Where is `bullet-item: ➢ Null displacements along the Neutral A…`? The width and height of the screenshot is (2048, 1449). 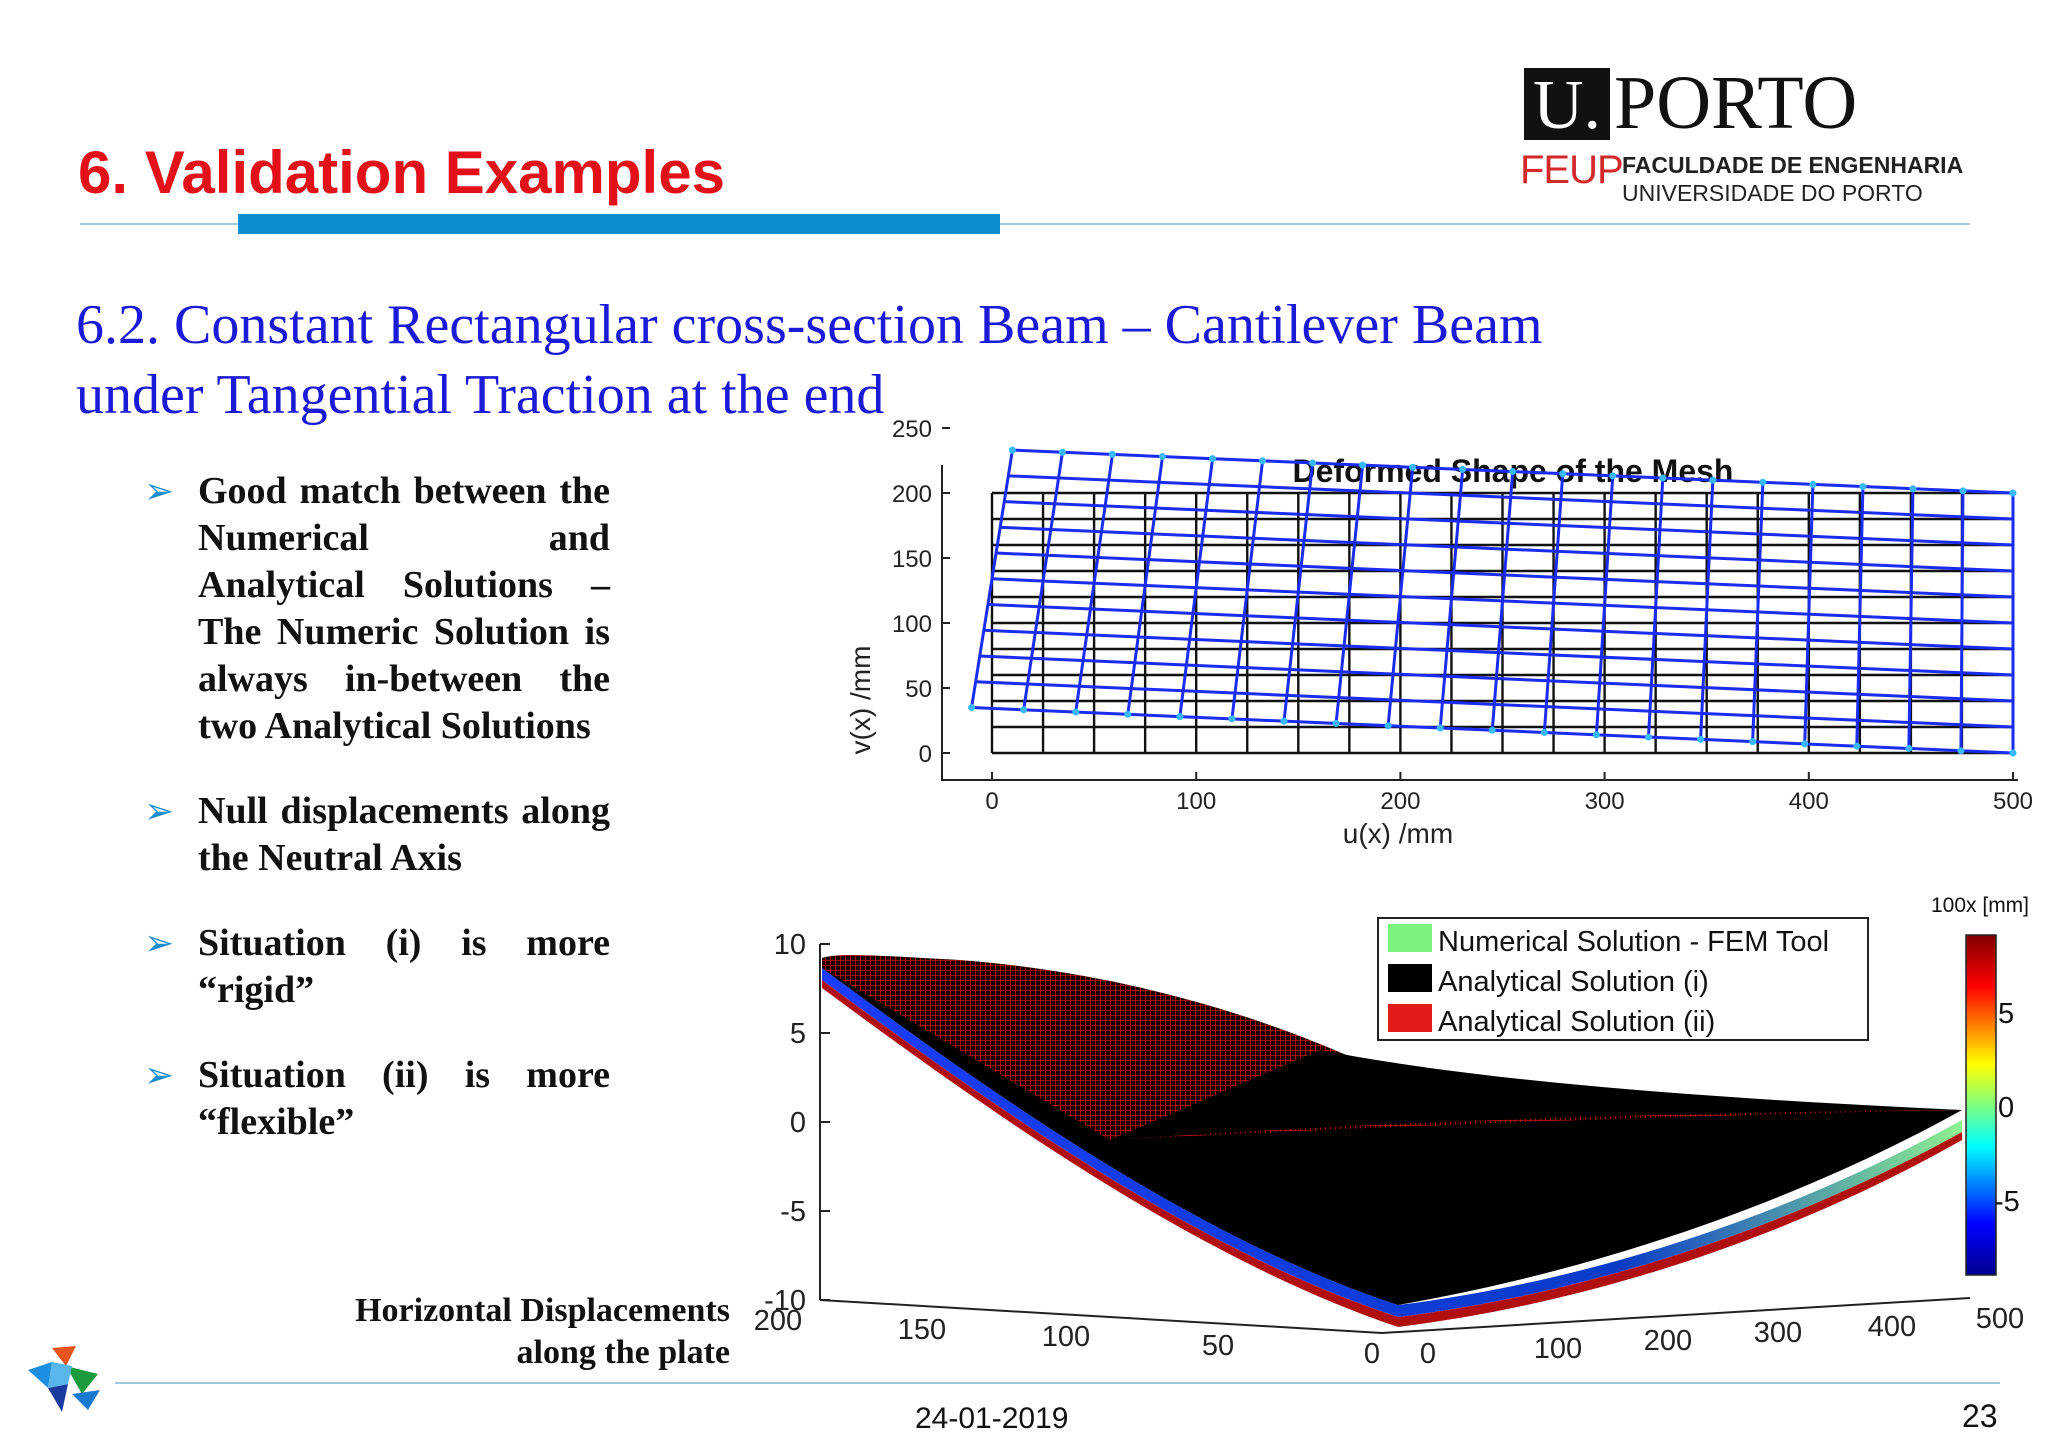
bullet-item: ➢ Null displacements along the Neutral A… is located at coordinates (377, 834).